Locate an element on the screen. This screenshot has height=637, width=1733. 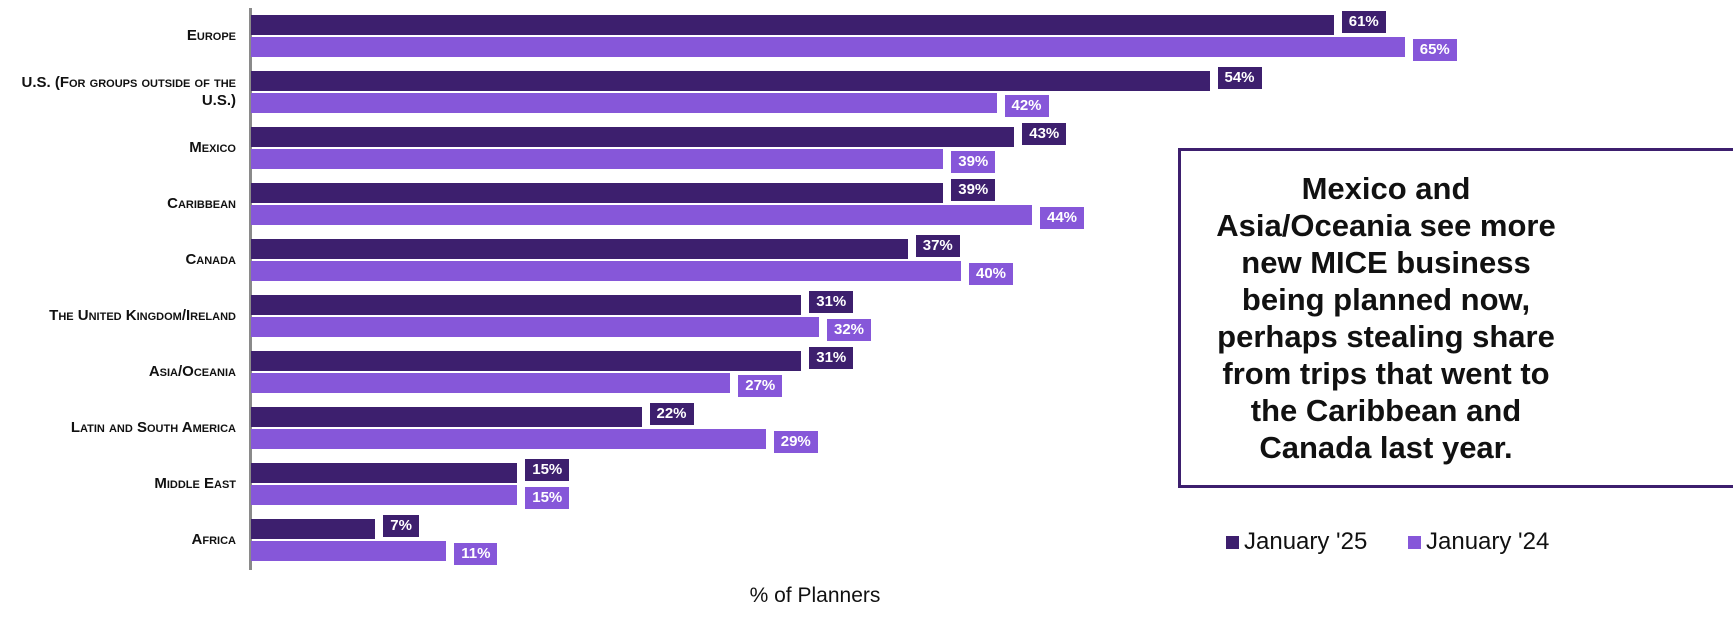
category-label: Canada is located at coordinates (210, 259).